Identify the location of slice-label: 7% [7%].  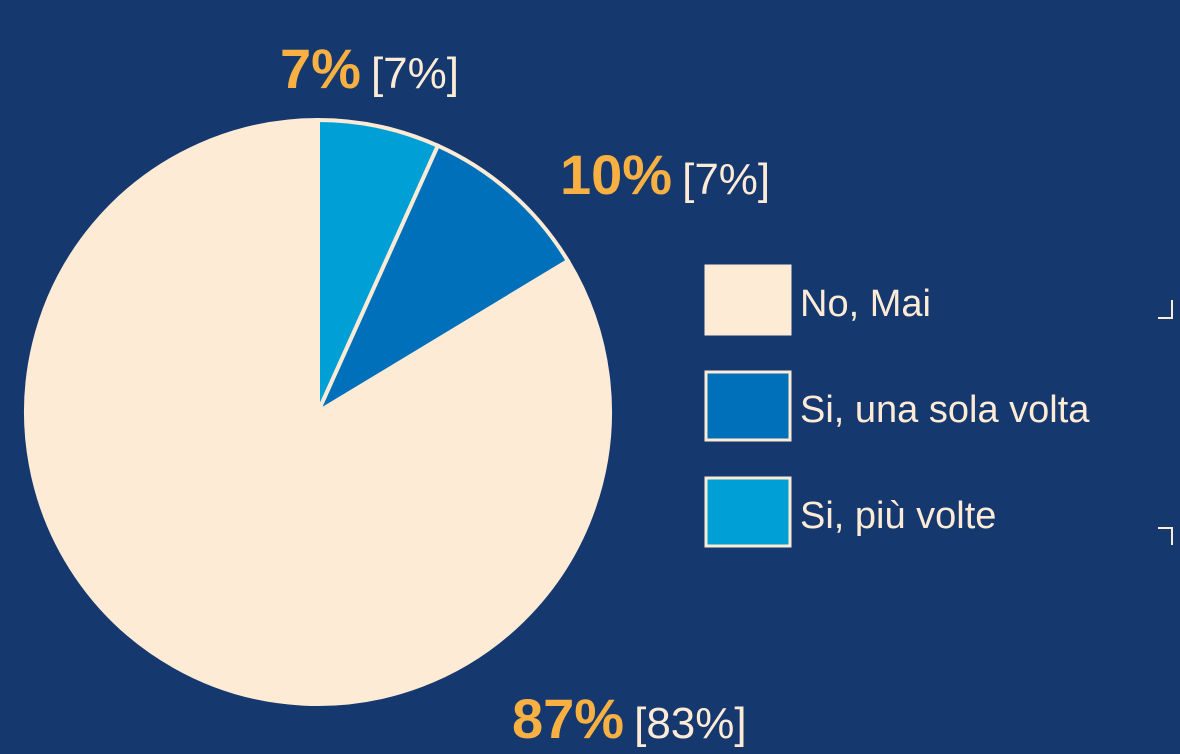
(369, 68).